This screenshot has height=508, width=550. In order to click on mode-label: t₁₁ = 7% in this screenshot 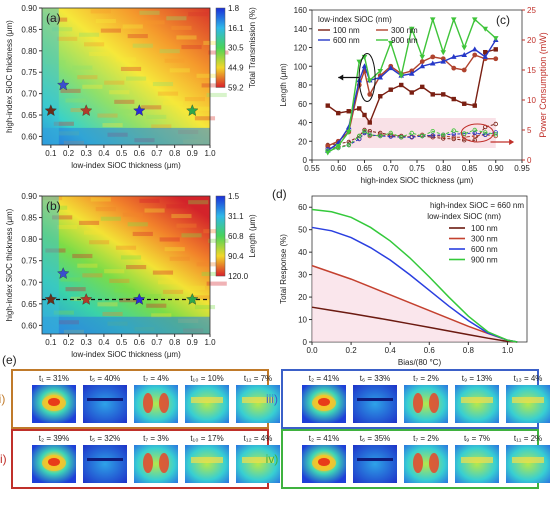, I will do `click(258, 378)`.